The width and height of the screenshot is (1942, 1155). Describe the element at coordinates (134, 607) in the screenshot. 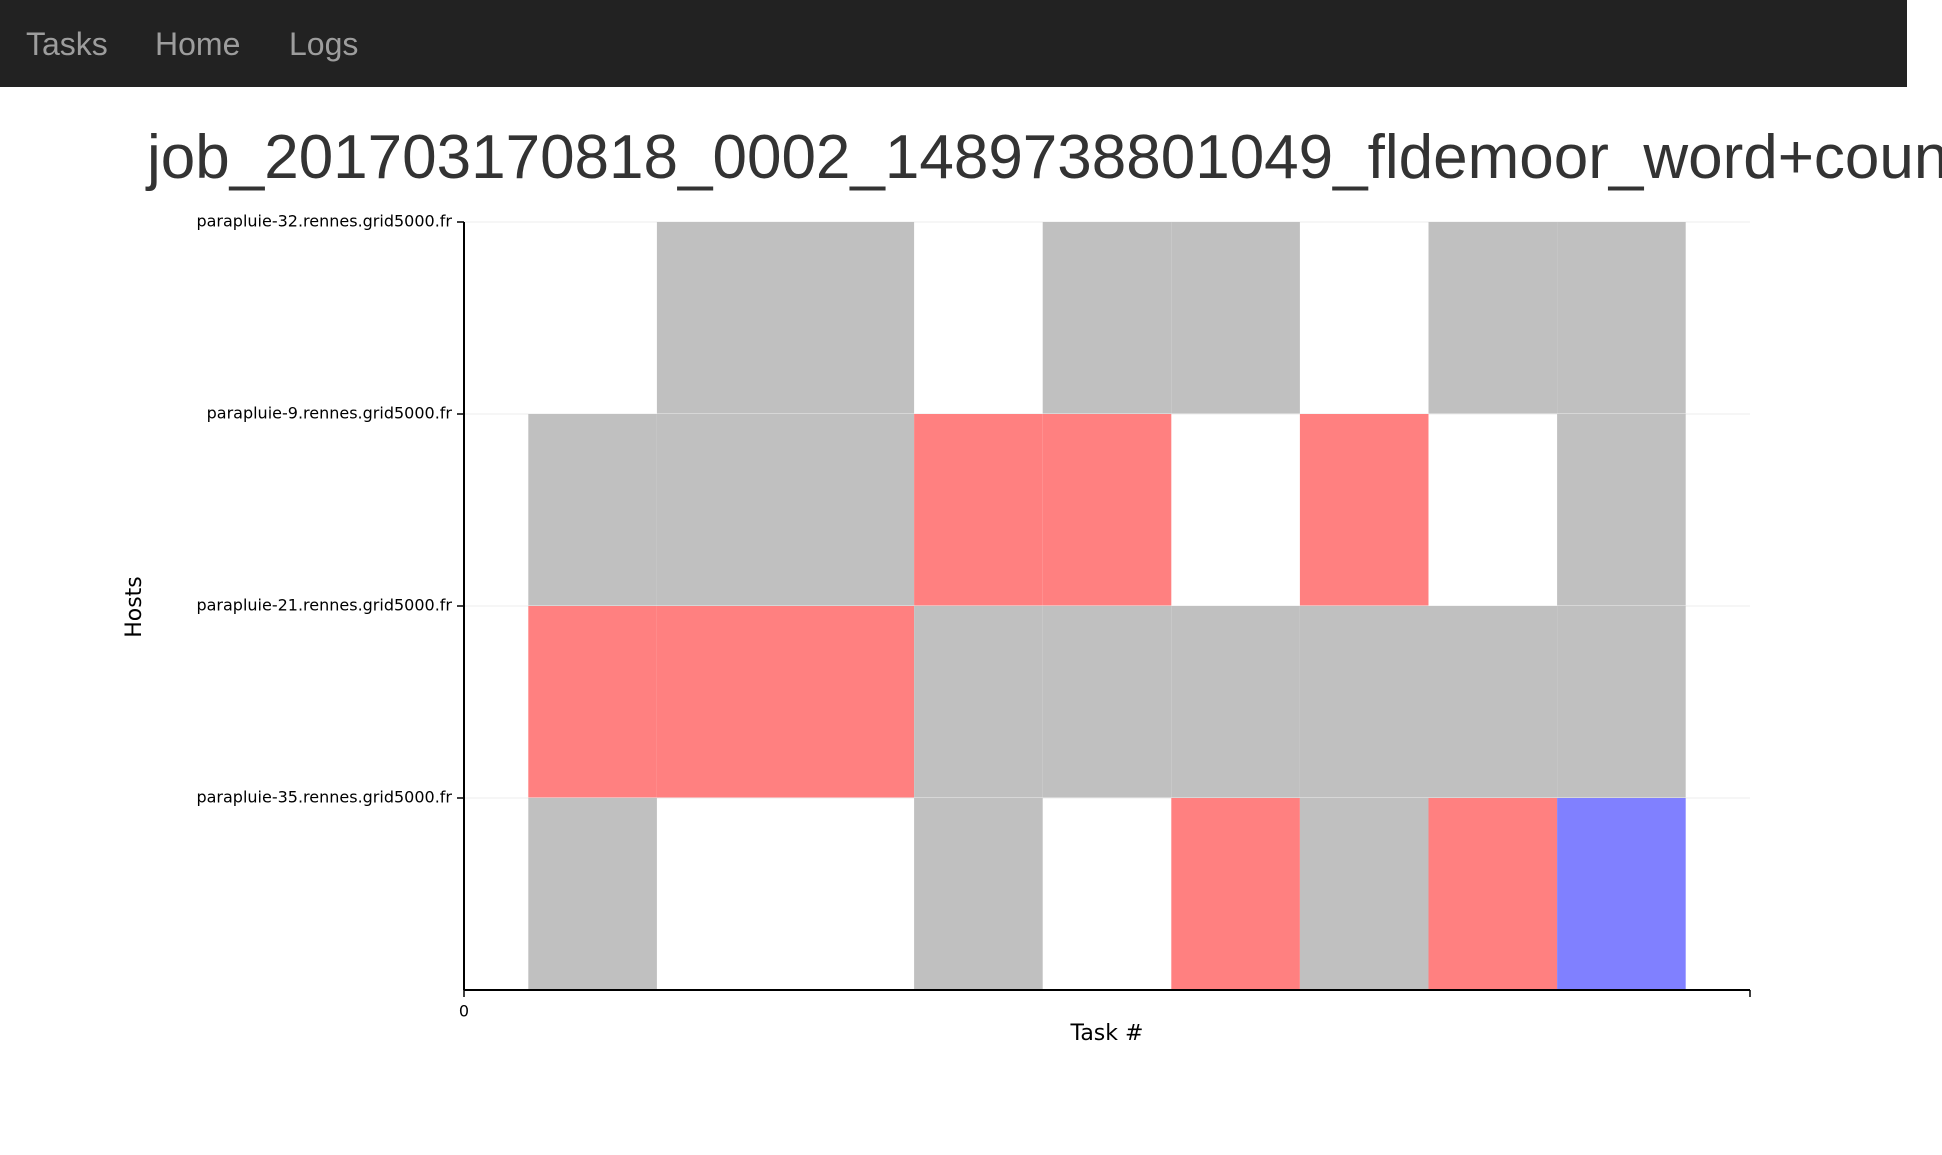

I see `y-axis-label: Hosts` at that location.